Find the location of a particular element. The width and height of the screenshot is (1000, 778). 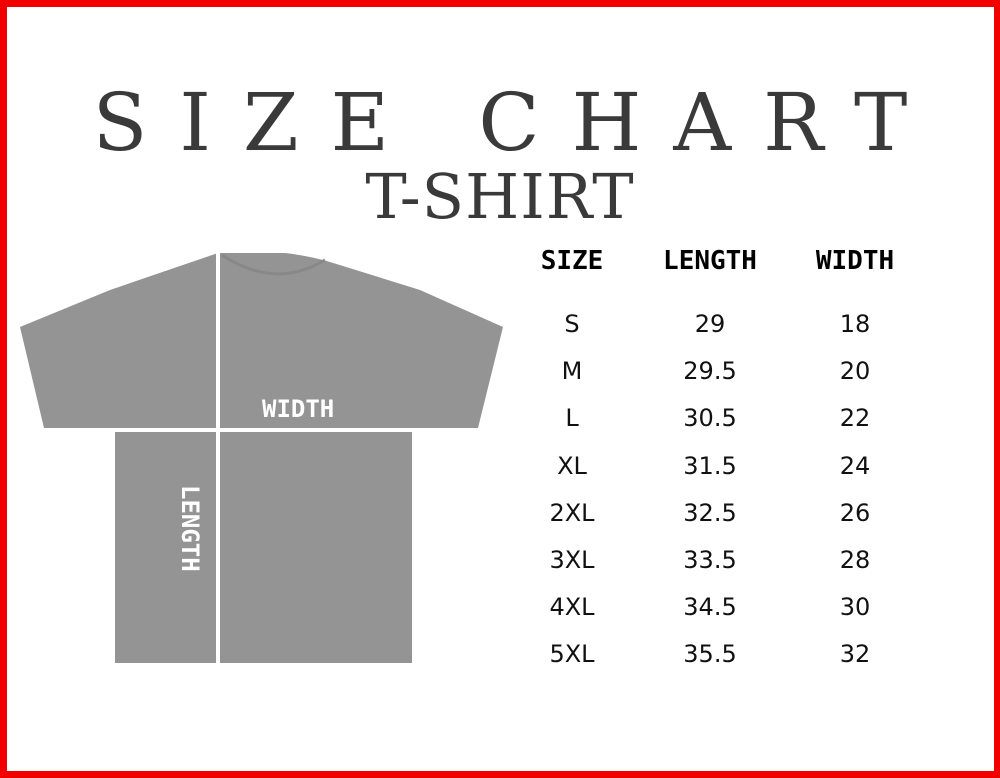

length-label: LENGTH is located at coordinates (190, 528).